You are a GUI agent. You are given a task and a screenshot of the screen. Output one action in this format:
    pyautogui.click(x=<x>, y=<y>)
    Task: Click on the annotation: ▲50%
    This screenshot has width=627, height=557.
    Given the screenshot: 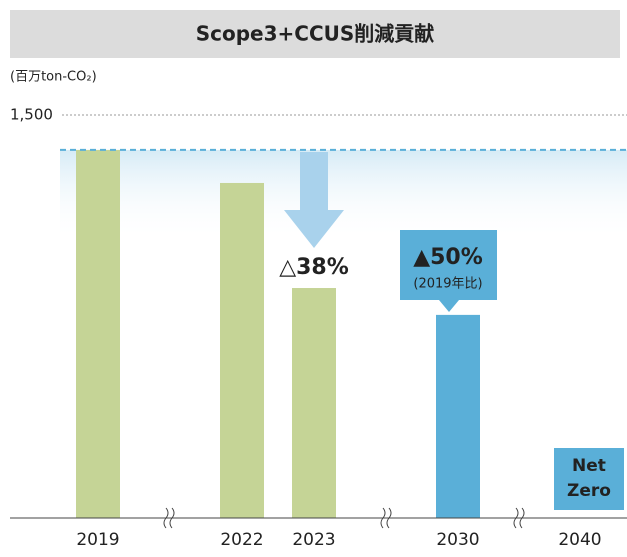 What is the action you would take?
    pyautogui.click(x=448, y=257)
    